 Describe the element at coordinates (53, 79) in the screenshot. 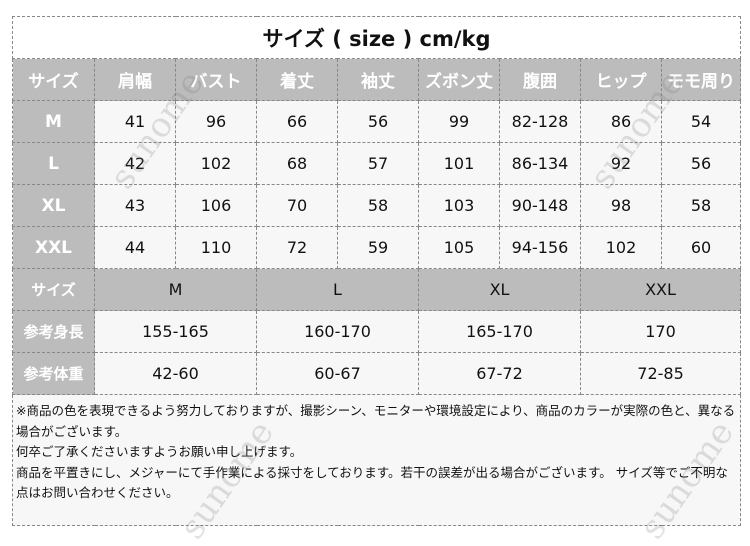

I see `column-header: サイズ` at that location.